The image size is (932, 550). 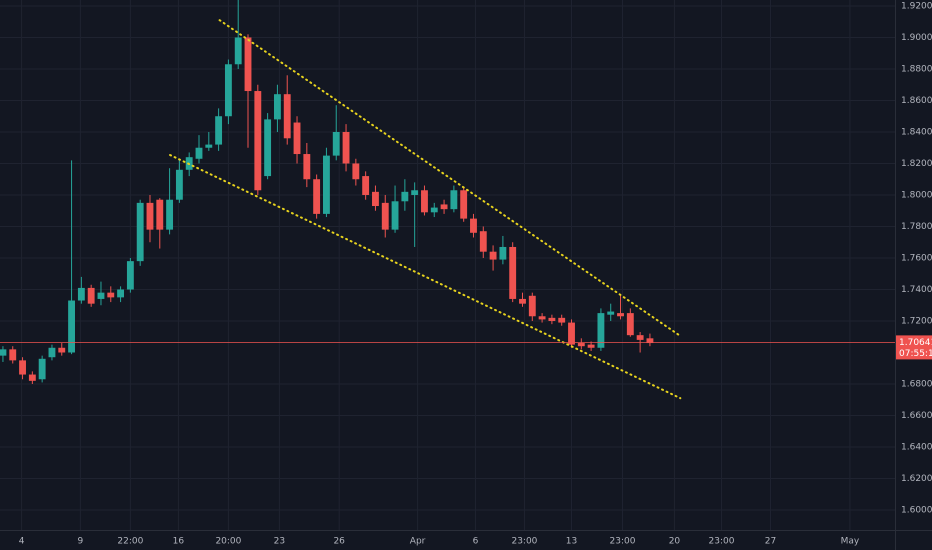 What do you see at coordinates (916, 132) in the screenshot?
I see `y-tick-label: 1.84000` at bounding box center [916, 132].